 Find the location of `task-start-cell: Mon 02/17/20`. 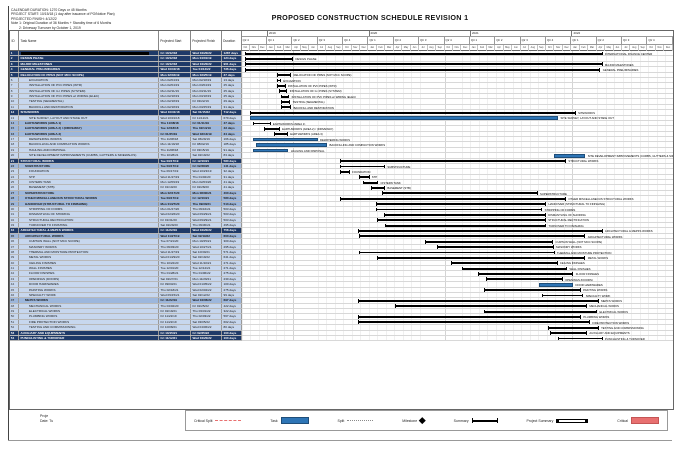

task-start-cell: Mon 02/17/20 is located at coordinates (175, 193).